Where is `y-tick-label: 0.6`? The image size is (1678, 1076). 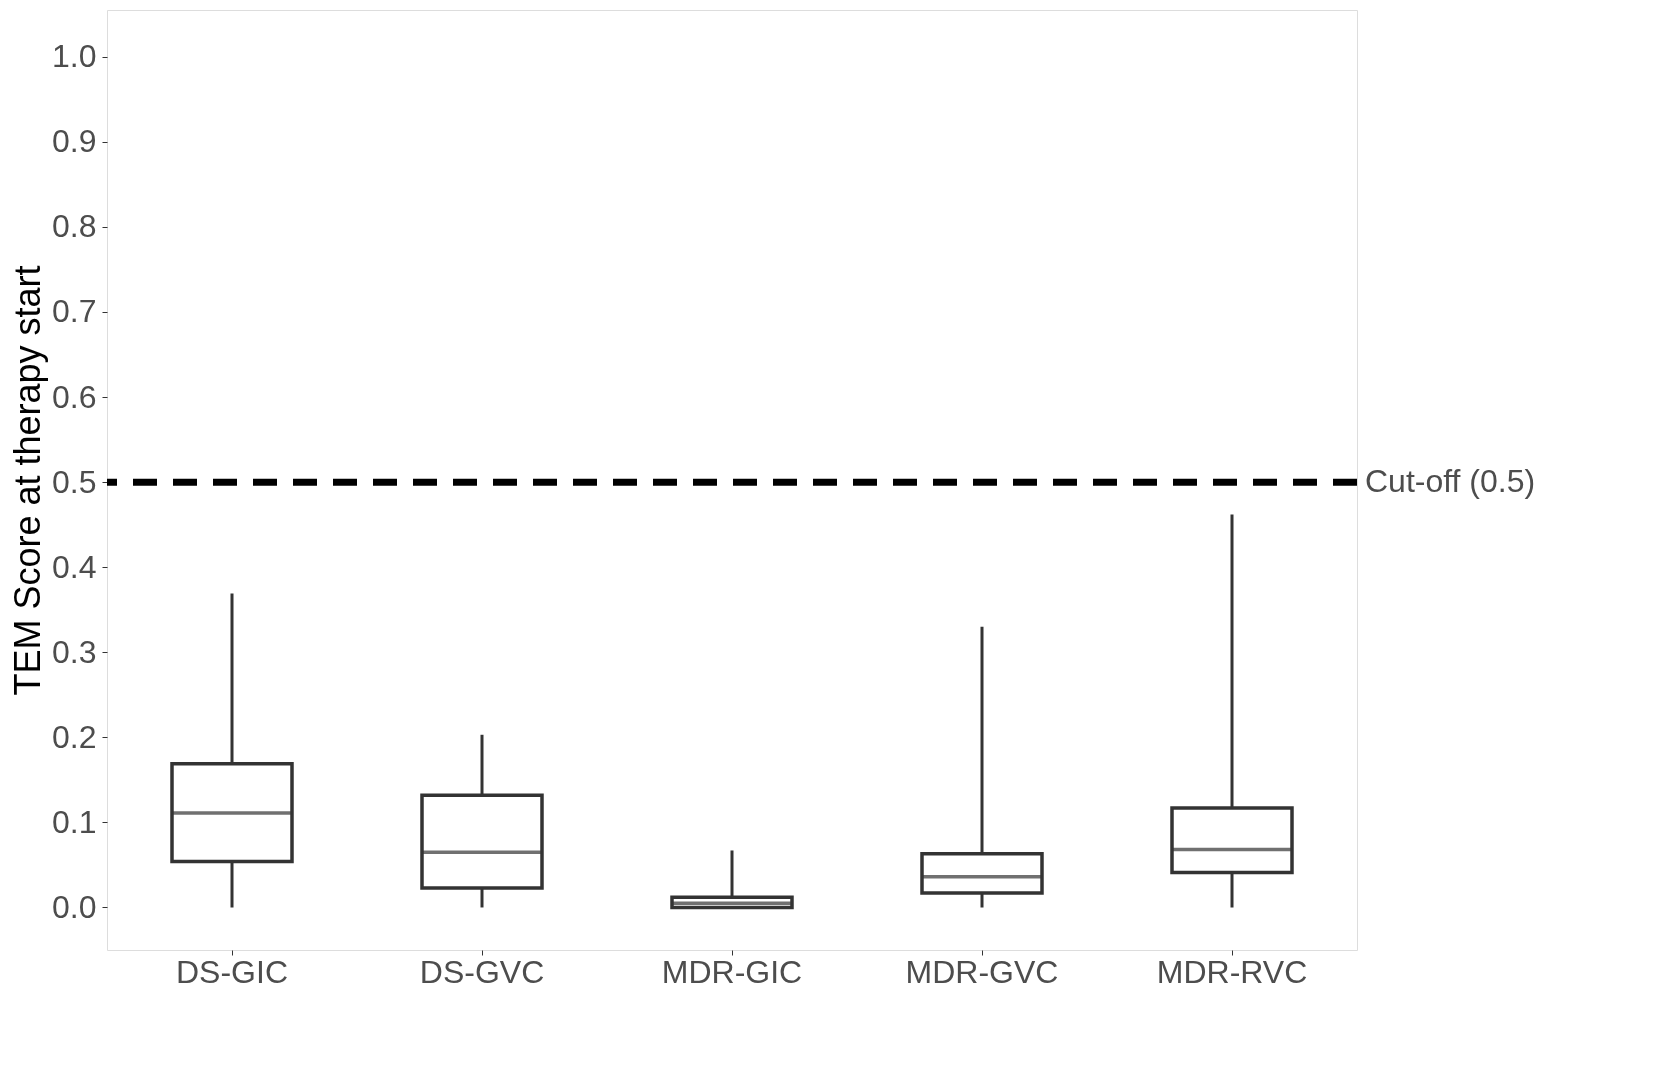
y-tick-label: 0.6 is located at coordinates (74, 396).